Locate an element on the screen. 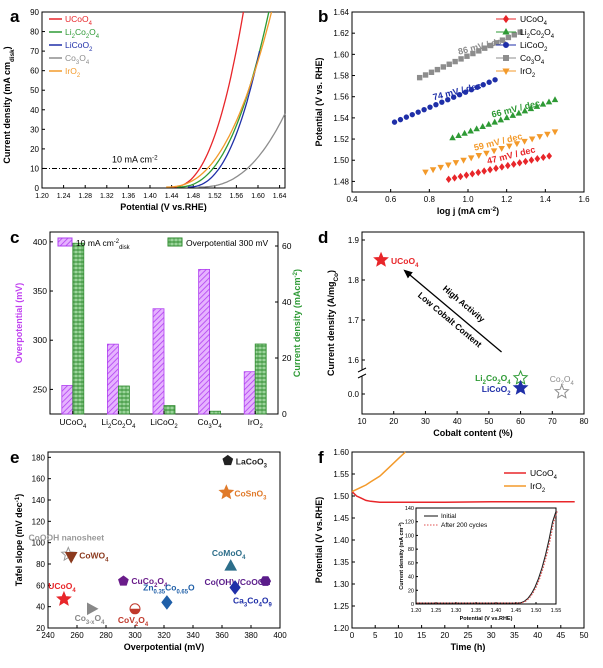 This screenshot has width=603, height=668. legend-swatch-300mv is located at coordinates (175, 242).